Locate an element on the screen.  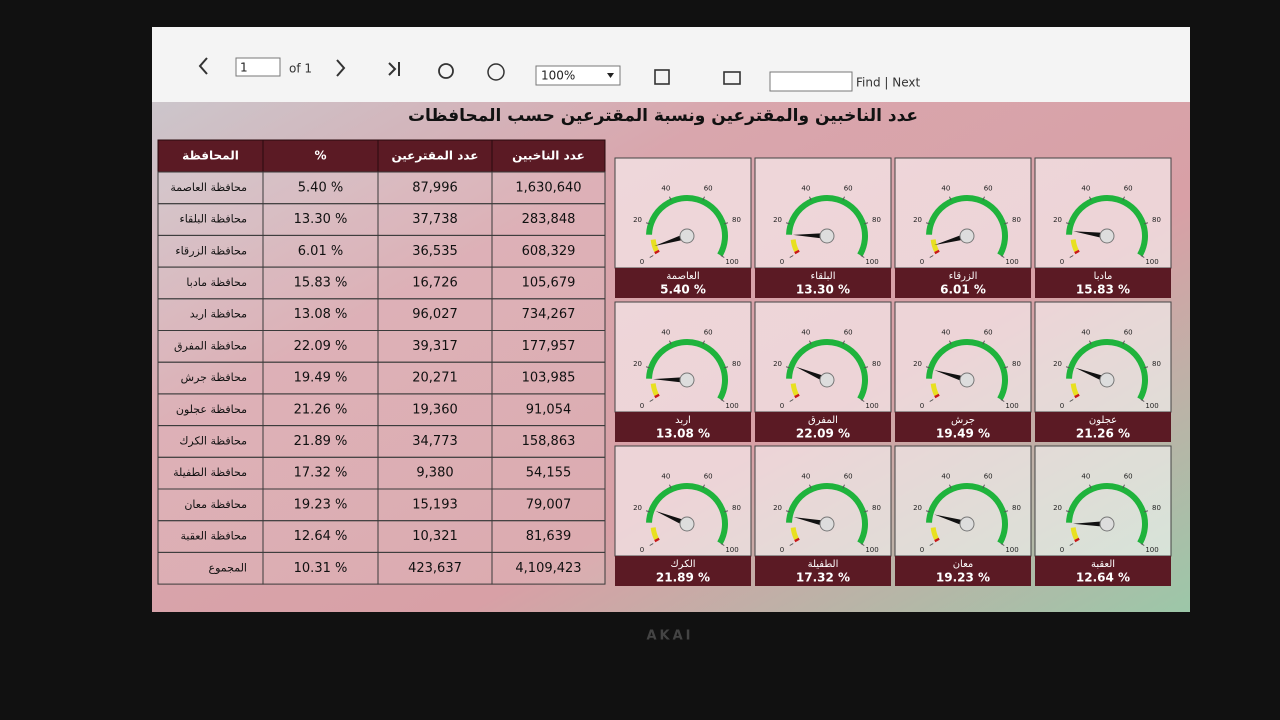
cell-value: 36,535 is located at coordinates (435, 251).